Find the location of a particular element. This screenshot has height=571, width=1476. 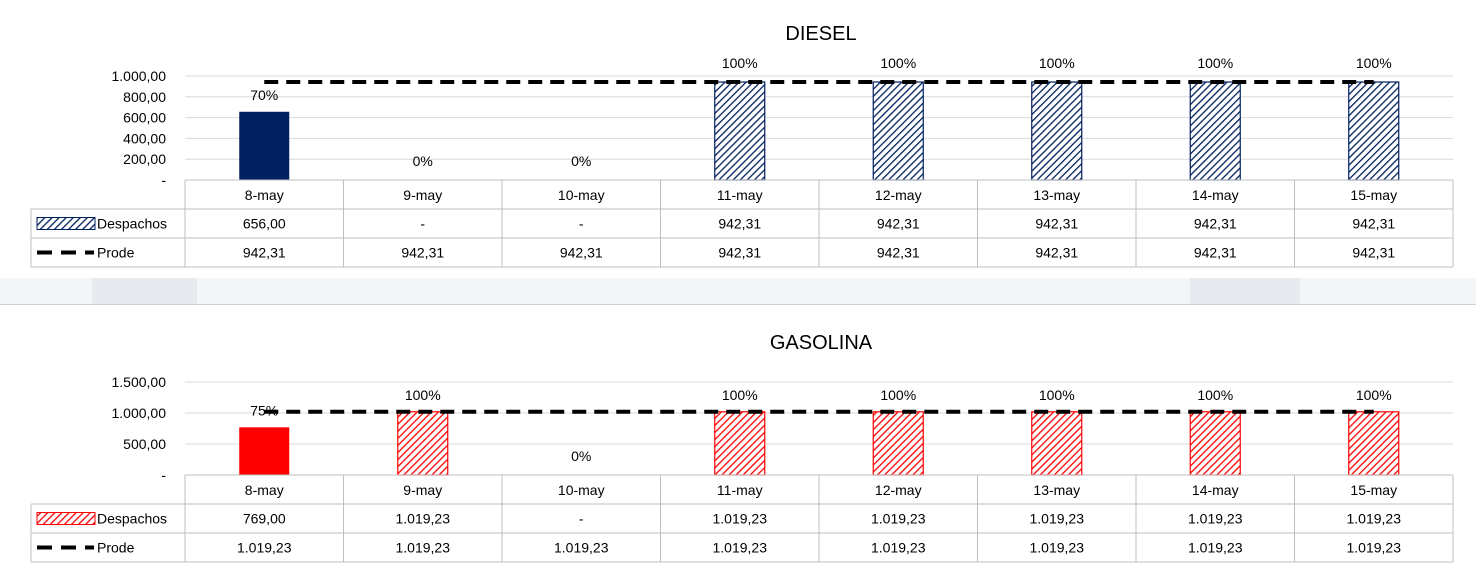

y-tick-label: 600,00 is located at coordinates (144, 118).